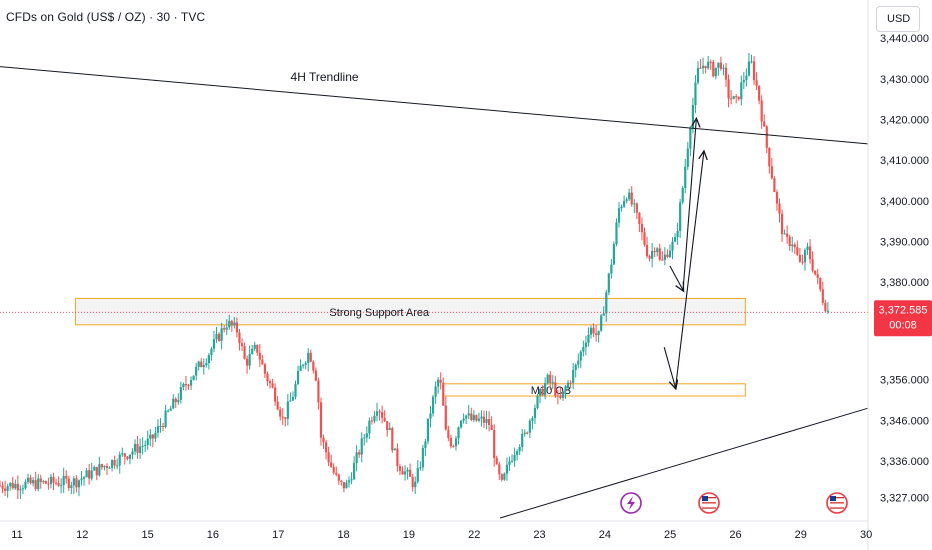 This screenshot has height=550, width=932. Describe the element at coordinates (903, 318) in the screenshot. I see `last-price-tag` at that location.